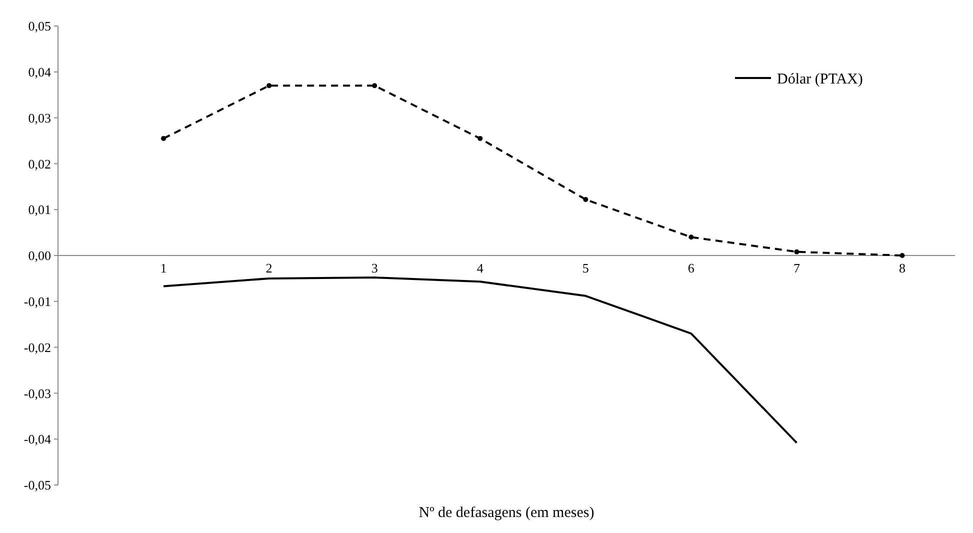 The width and height of the screenshot is (973, 533). What do you see at coordinates (796, 268) in the screenshot?
I see `x-tick-label: 7` at bounding box center [796, 268].